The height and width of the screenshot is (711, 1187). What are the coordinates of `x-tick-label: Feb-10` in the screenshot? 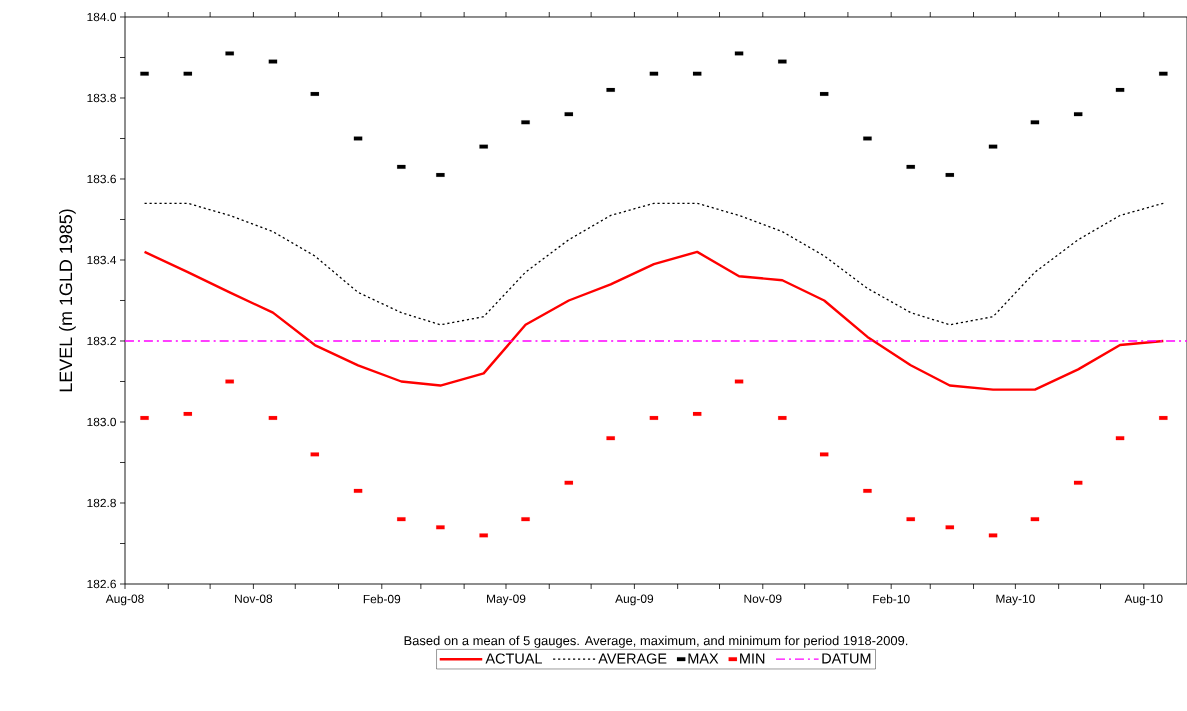 It's located at (891, 599).